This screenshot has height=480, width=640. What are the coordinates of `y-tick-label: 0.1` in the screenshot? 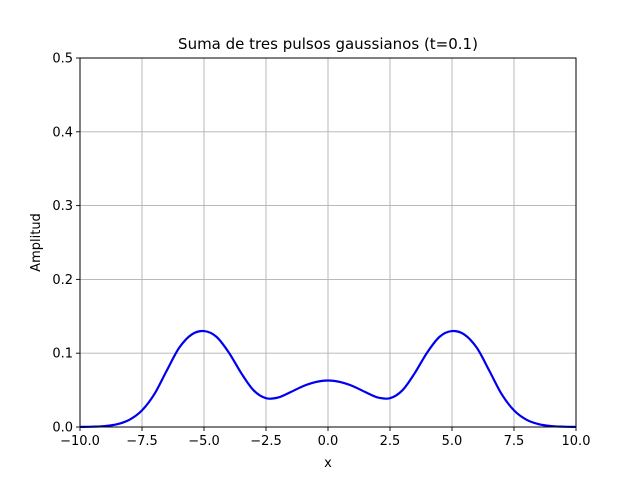 It's located at (62, 354).